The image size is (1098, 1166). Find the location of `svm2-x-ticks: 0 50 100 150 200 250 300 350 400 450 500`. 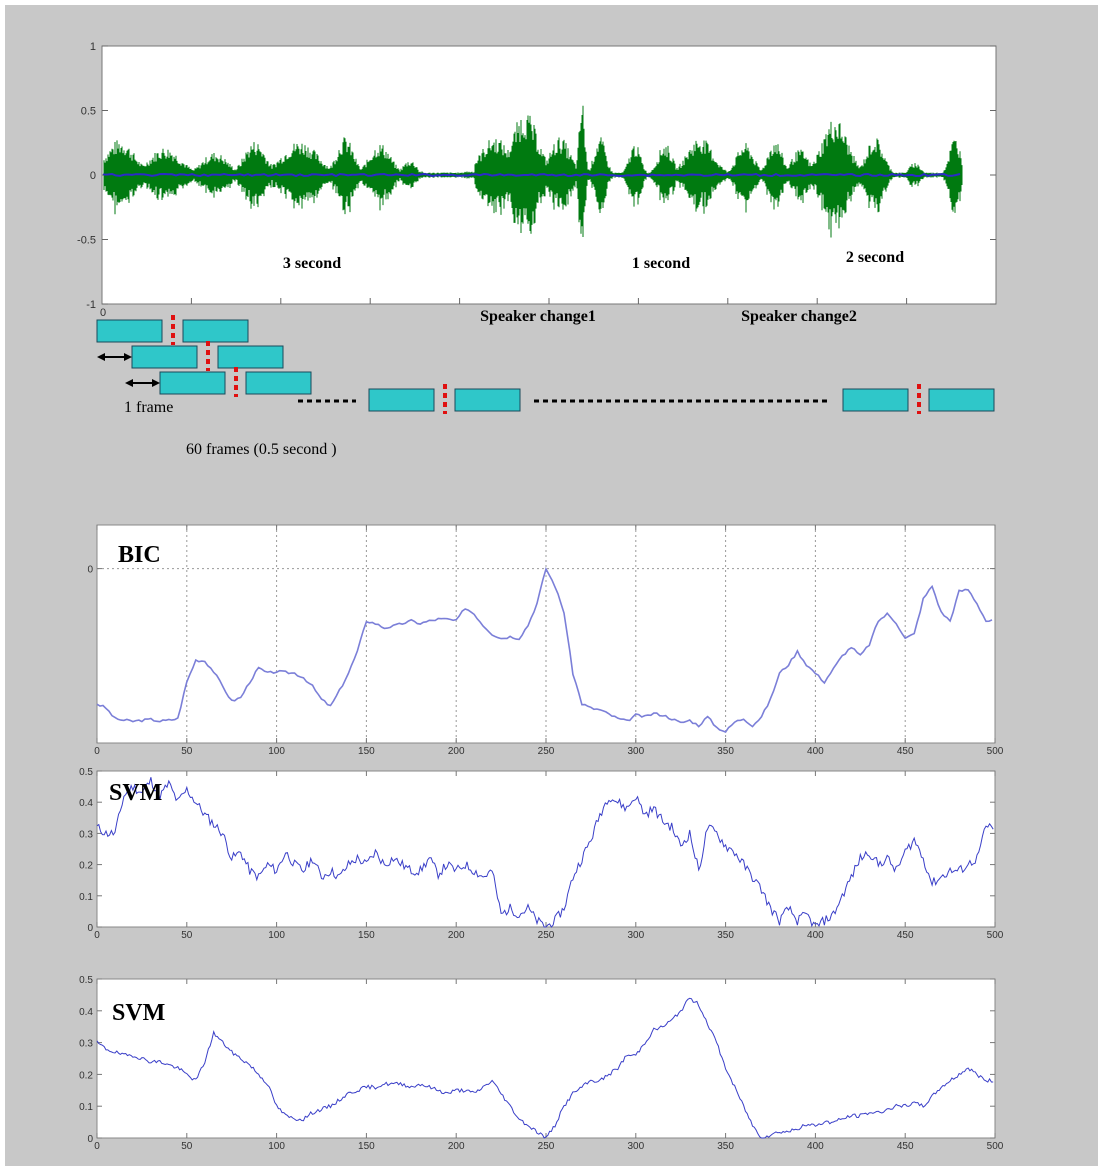

svm2-x-ticks: 0 50 100 150 200 250 300 350 400 450 500 is located at coordinates (549, 1065).